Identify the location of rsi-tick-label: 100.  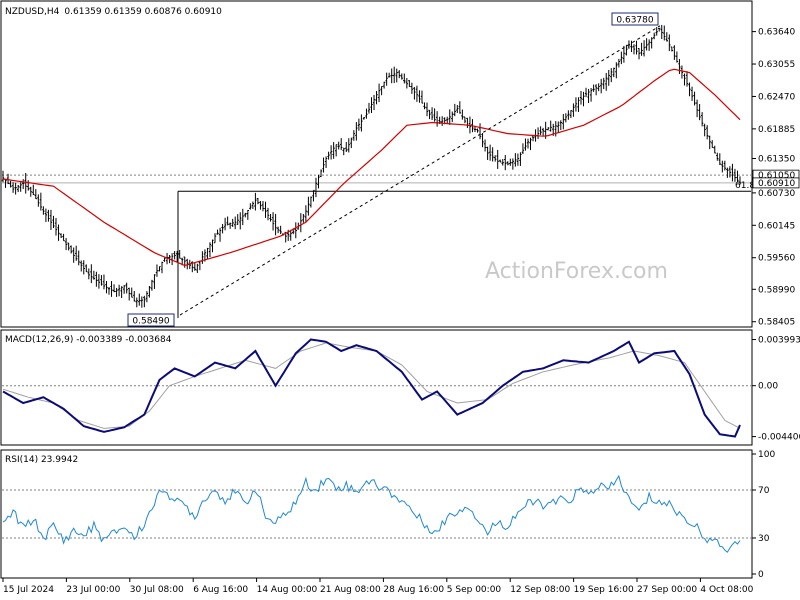
(766, 455).